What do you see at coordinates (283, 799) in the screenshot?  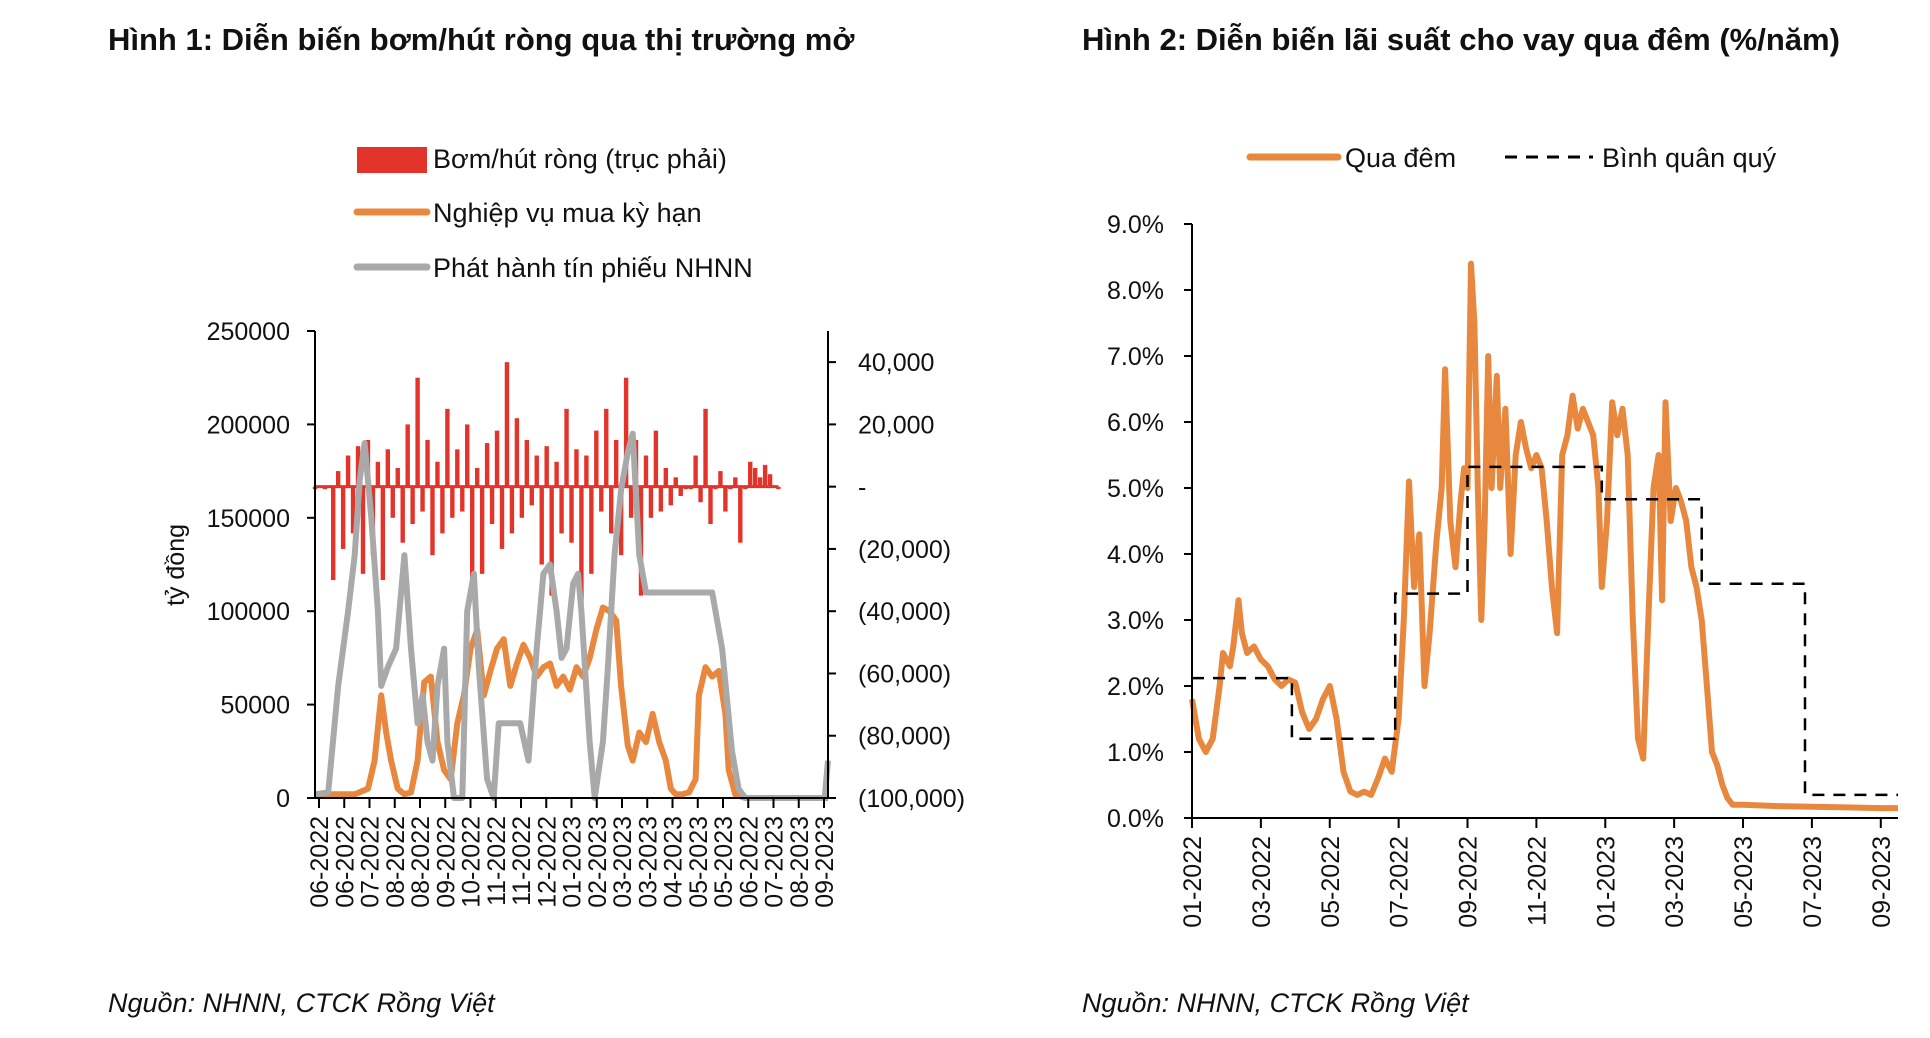 I see `left-tick-label: 0` at bounding box center [283, 799].